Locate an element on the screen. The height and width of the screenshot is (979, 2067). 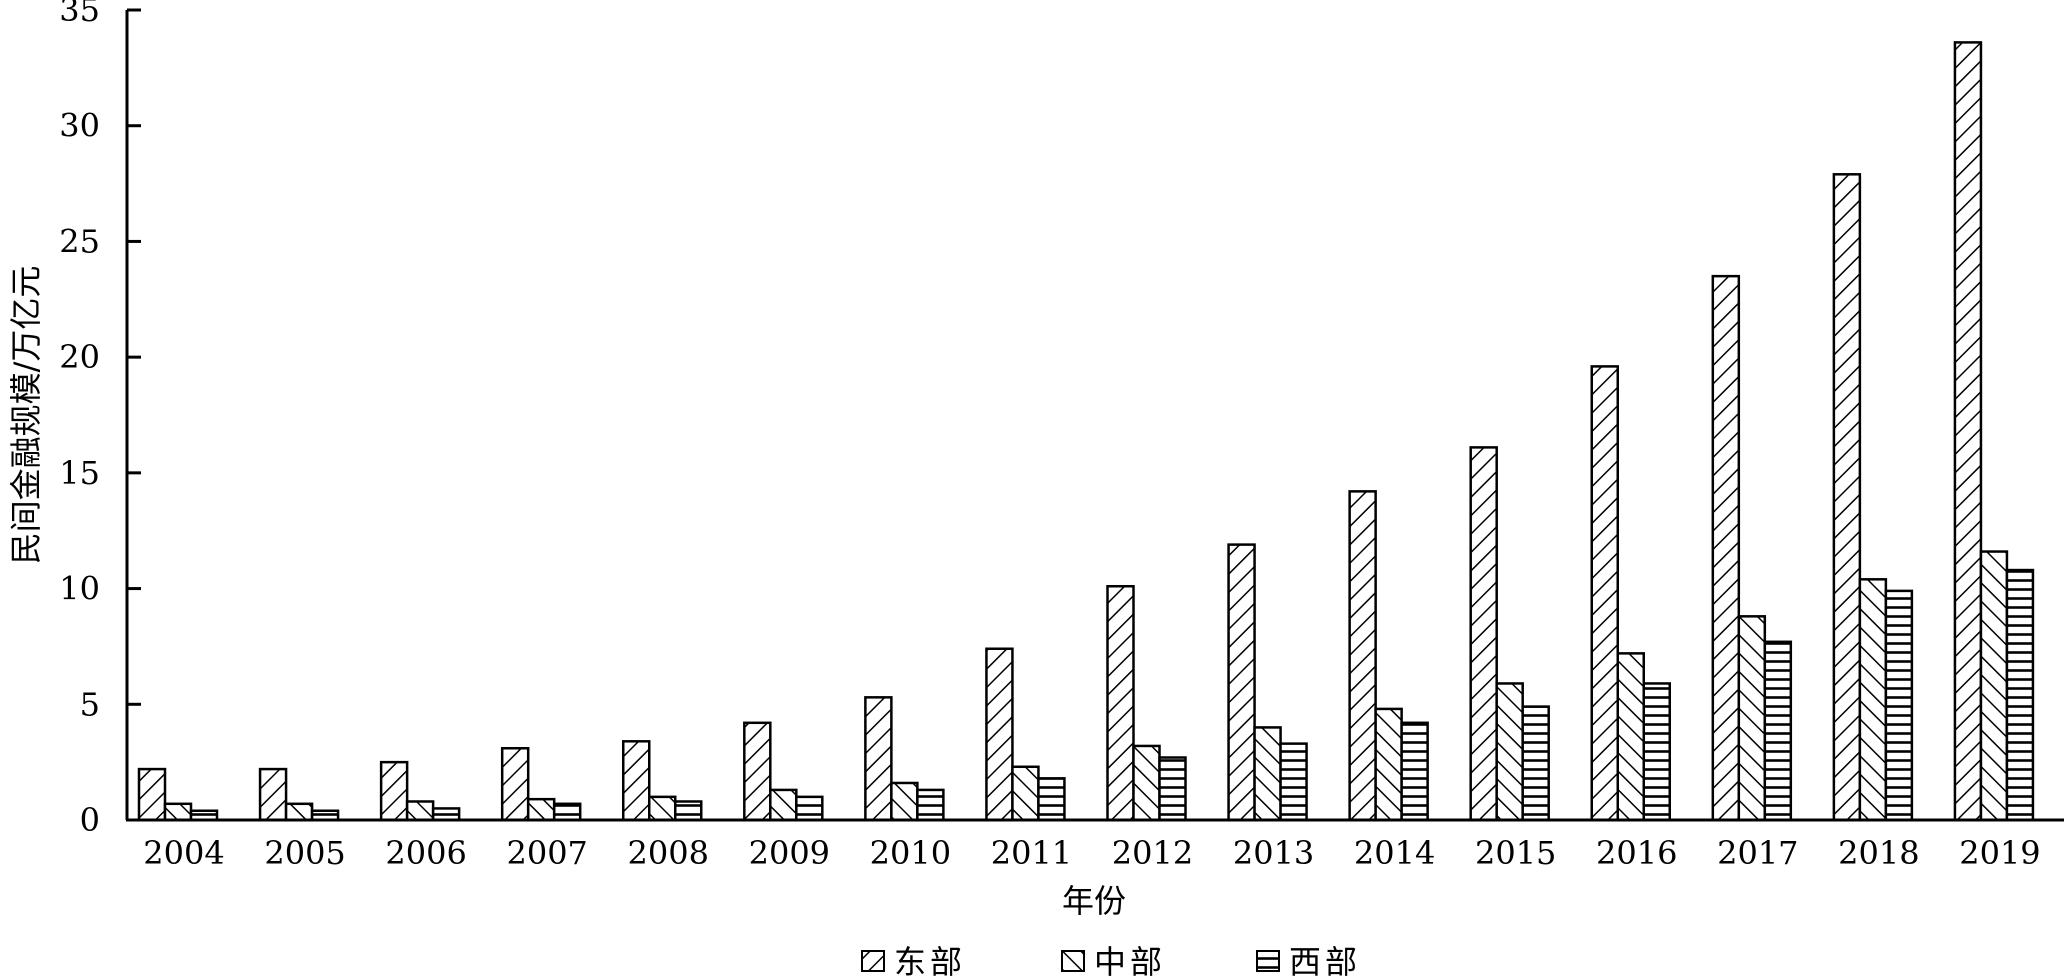
bar-2016-西部 is located at coordinates (1656, 752).